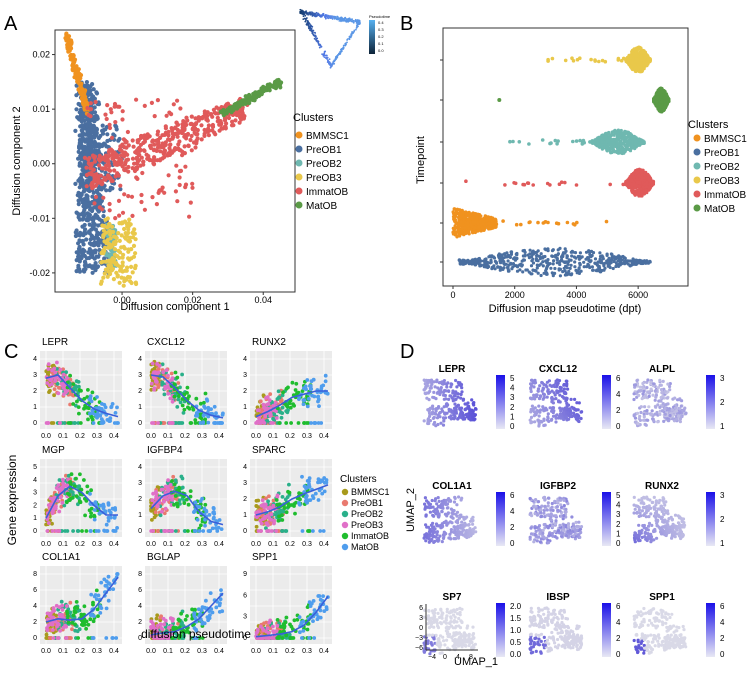 The height and width of the screenshot is (675, 756). Describe the element at coordinates (324, 164) in the screenshot. I see `legend-label: PreOB2` at that location.